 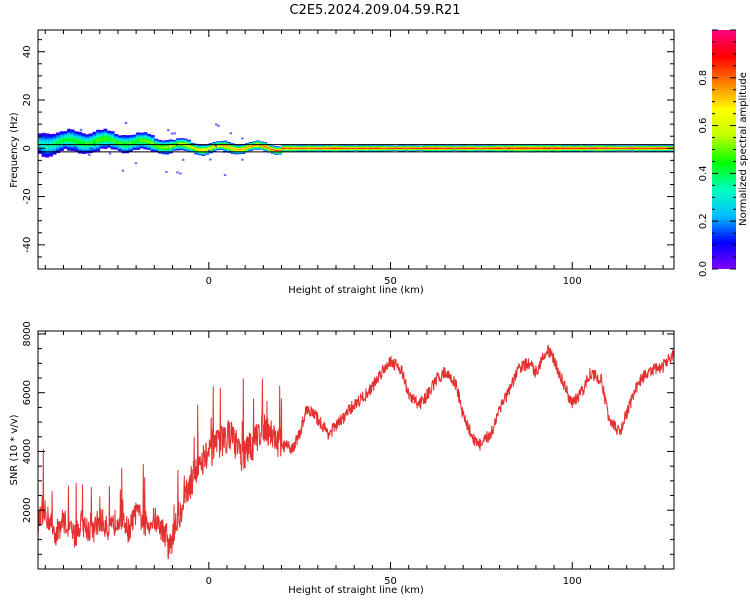 What do you see at coordinates (14, 150) in the screenshot?
I see `spectrogram-y-axis-label: Frequency (Hz)` at bounding box center [14, 150].